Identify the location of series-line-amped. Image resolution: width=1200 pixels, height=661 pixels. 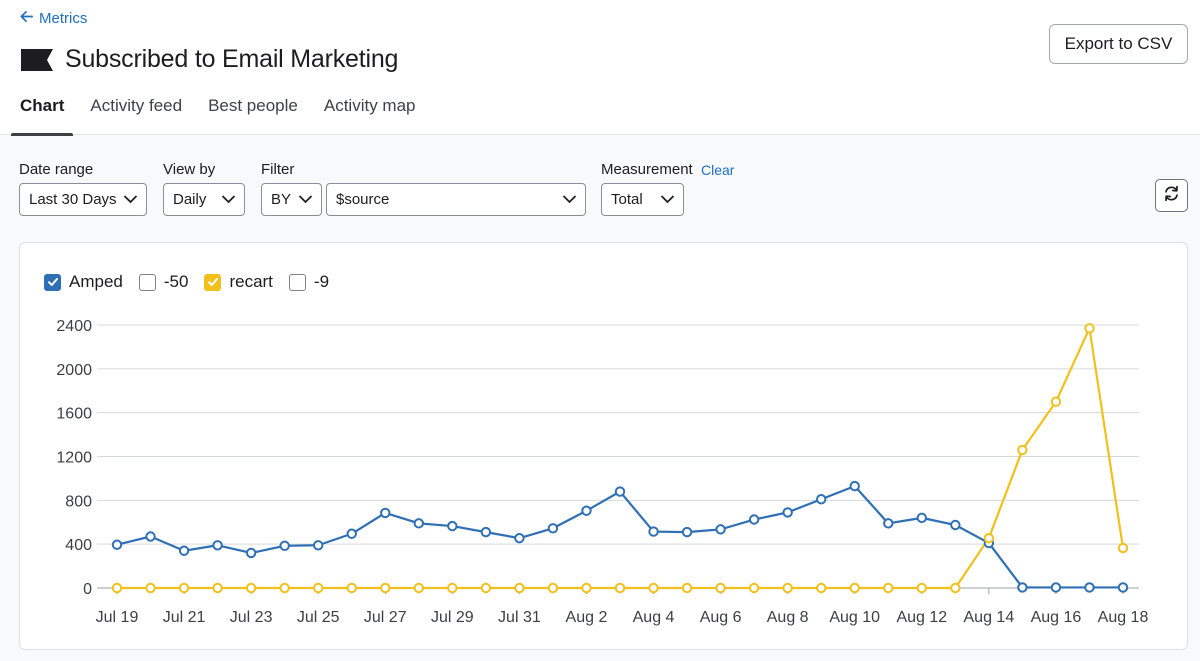
(619, 536).